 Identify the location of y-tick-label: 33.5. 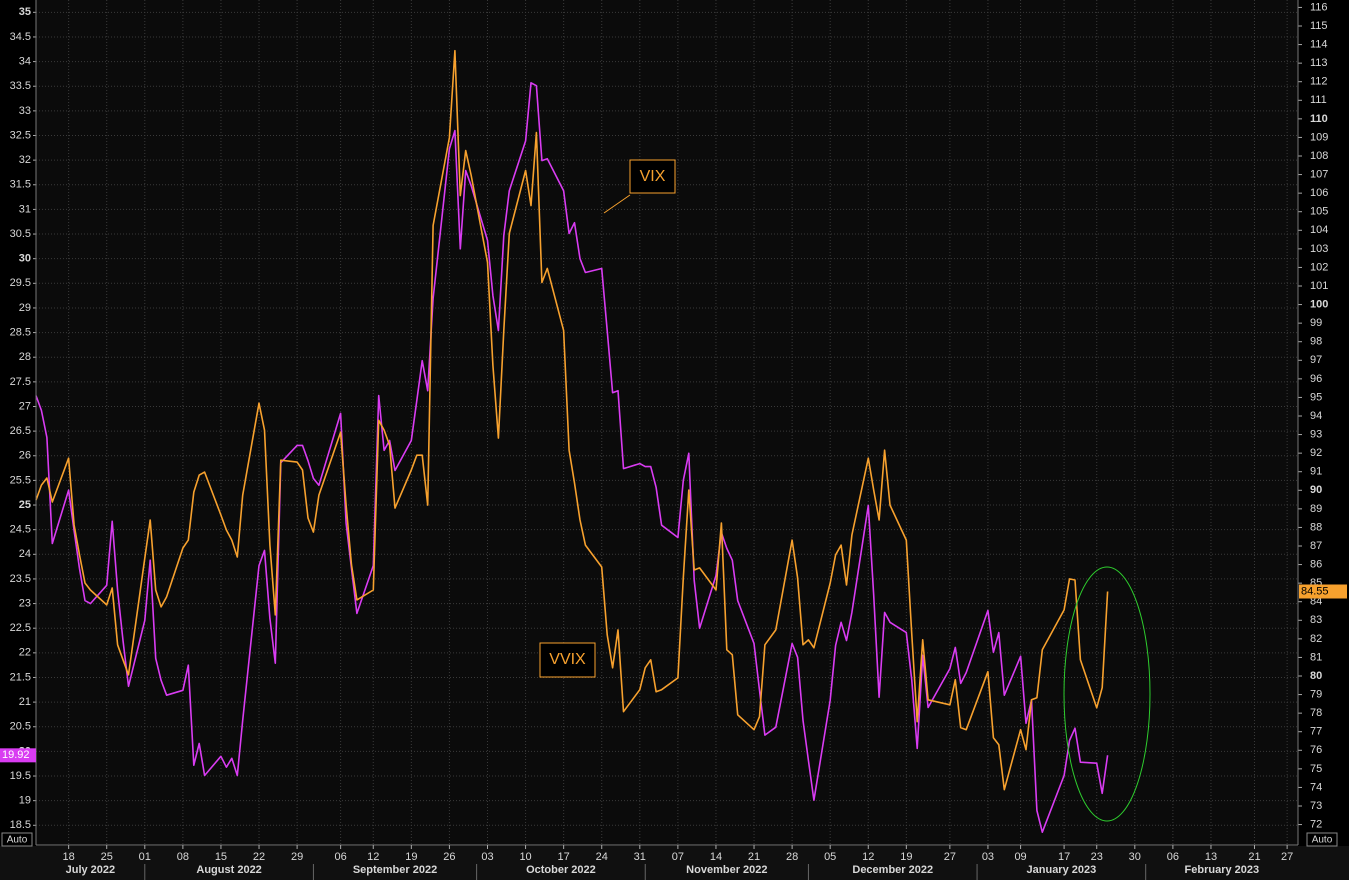
(20, 86).